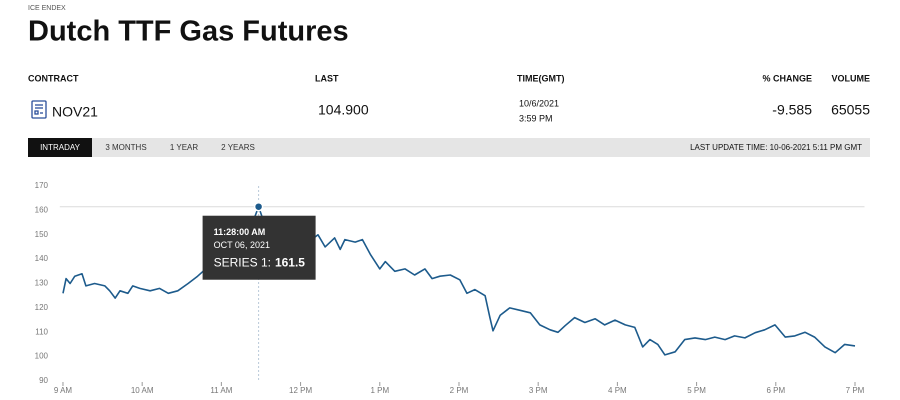 Image resolution: width=900 pixels, height=400 pixels. What do you see at coordinates (43, 380) in the screenshot?
I see `y-tick-label: 90` at bounding box center [43, 380].